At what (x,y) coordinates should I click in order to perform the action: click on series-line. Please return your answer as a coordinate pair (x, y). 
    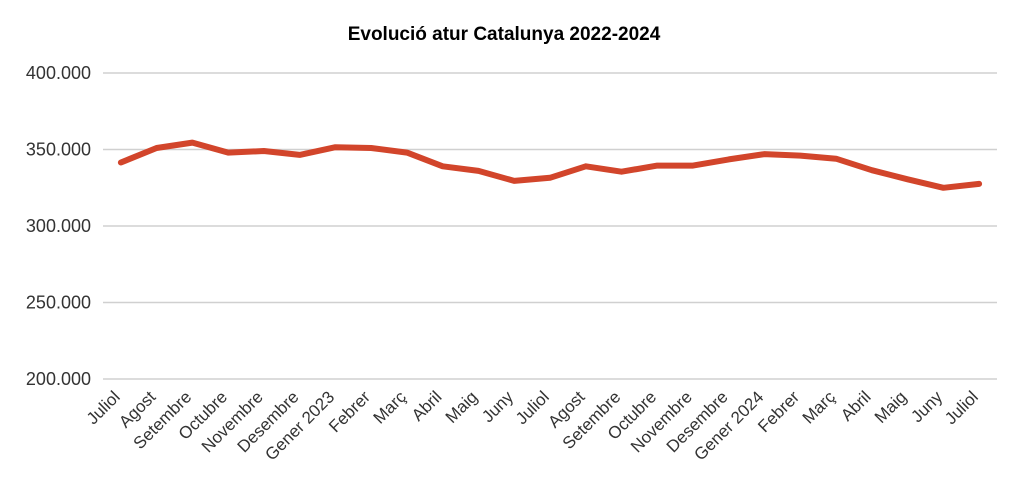
    Looking at the image, I should click on (550, 165).